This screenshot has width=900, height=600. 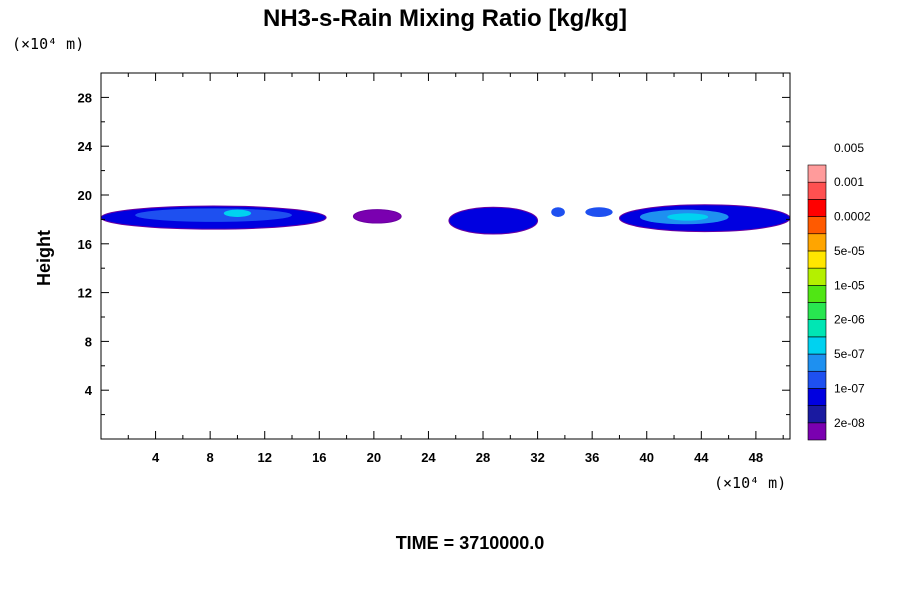 What do you see at coordinates (756, 457) in the screenshot?
I see `x-tick-label: 48` at bounding box center [756, 457].